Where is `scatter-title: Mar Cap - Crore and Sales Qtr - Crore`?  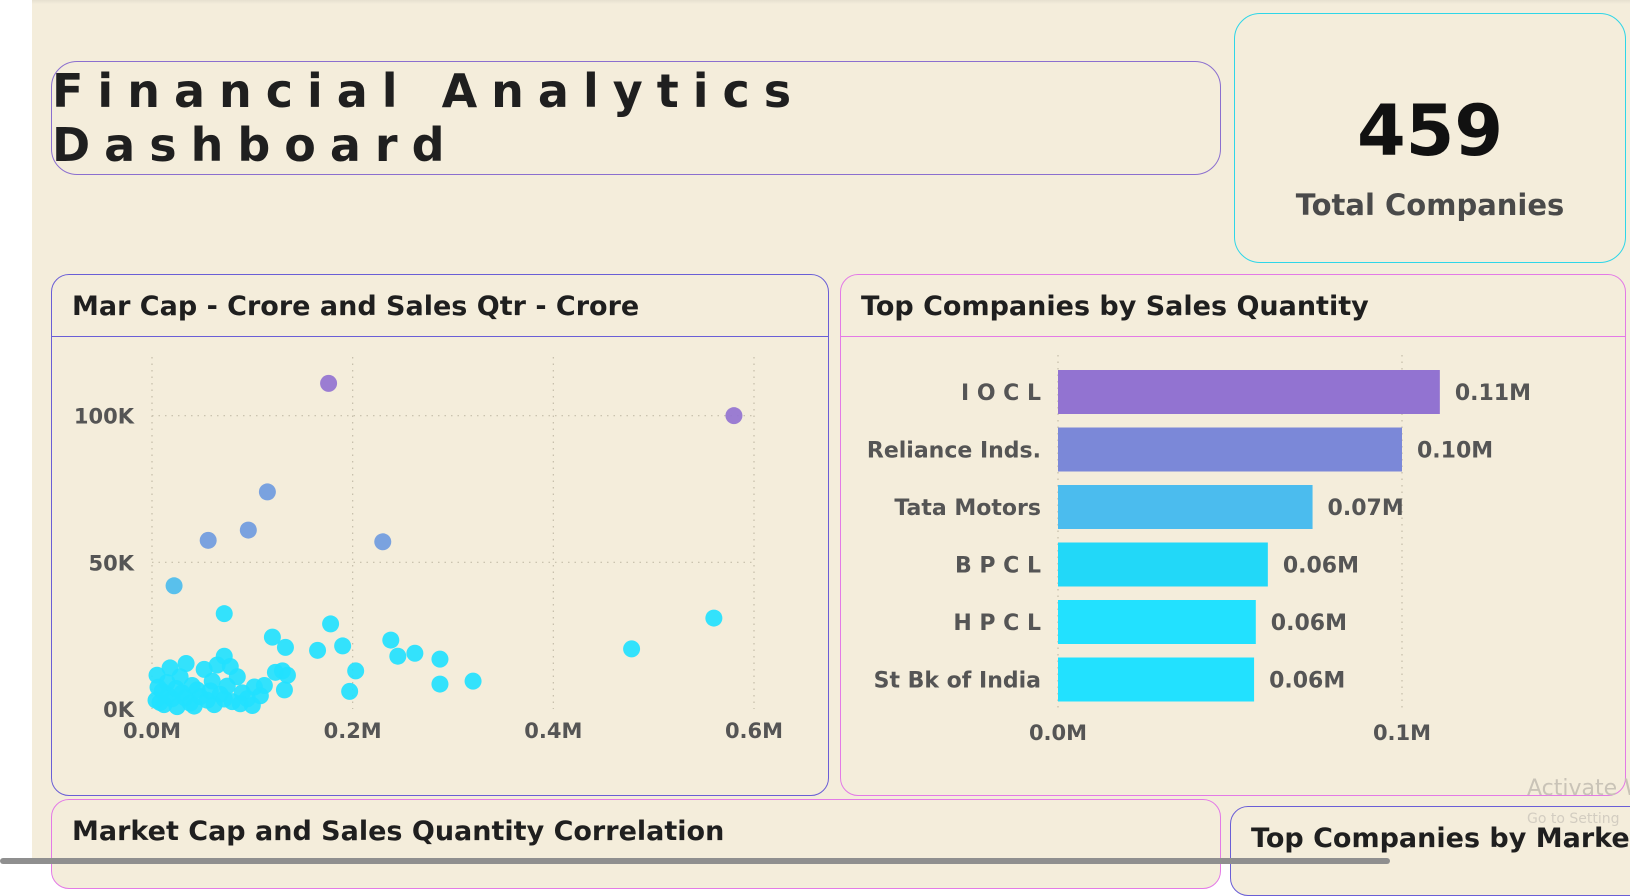
scatter-title: Mar Cap - Crore and Sales Qtr - Crore is located at coordinates (356, 306).